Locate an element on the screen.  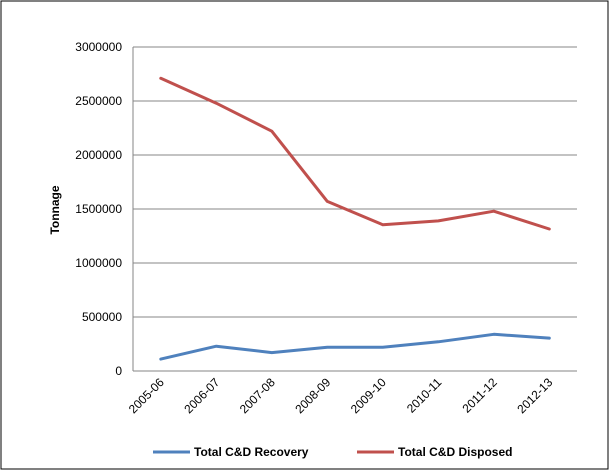
y-tick-label: 3000000 is located at coordinates (98, 47).